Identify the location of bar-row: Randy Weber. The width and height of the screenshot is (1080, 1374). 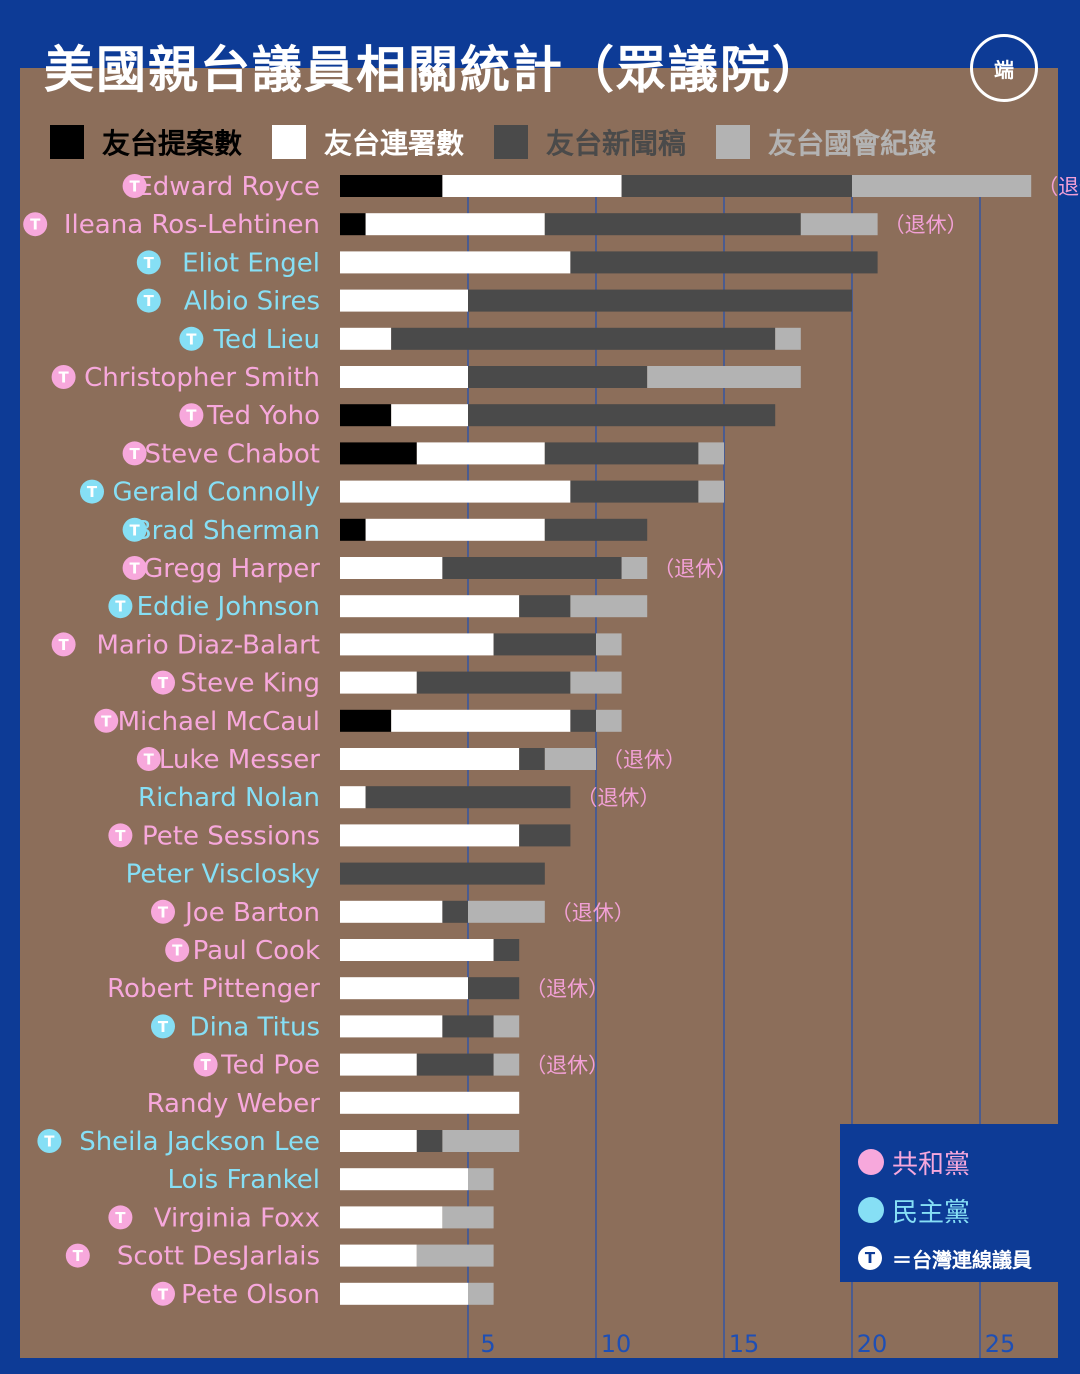
(333, 1104).